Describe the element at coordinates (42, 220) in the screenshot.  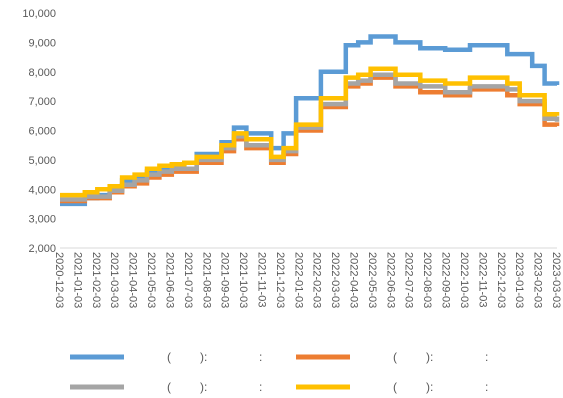
I see `y-tick-label: 3,000` at that location.